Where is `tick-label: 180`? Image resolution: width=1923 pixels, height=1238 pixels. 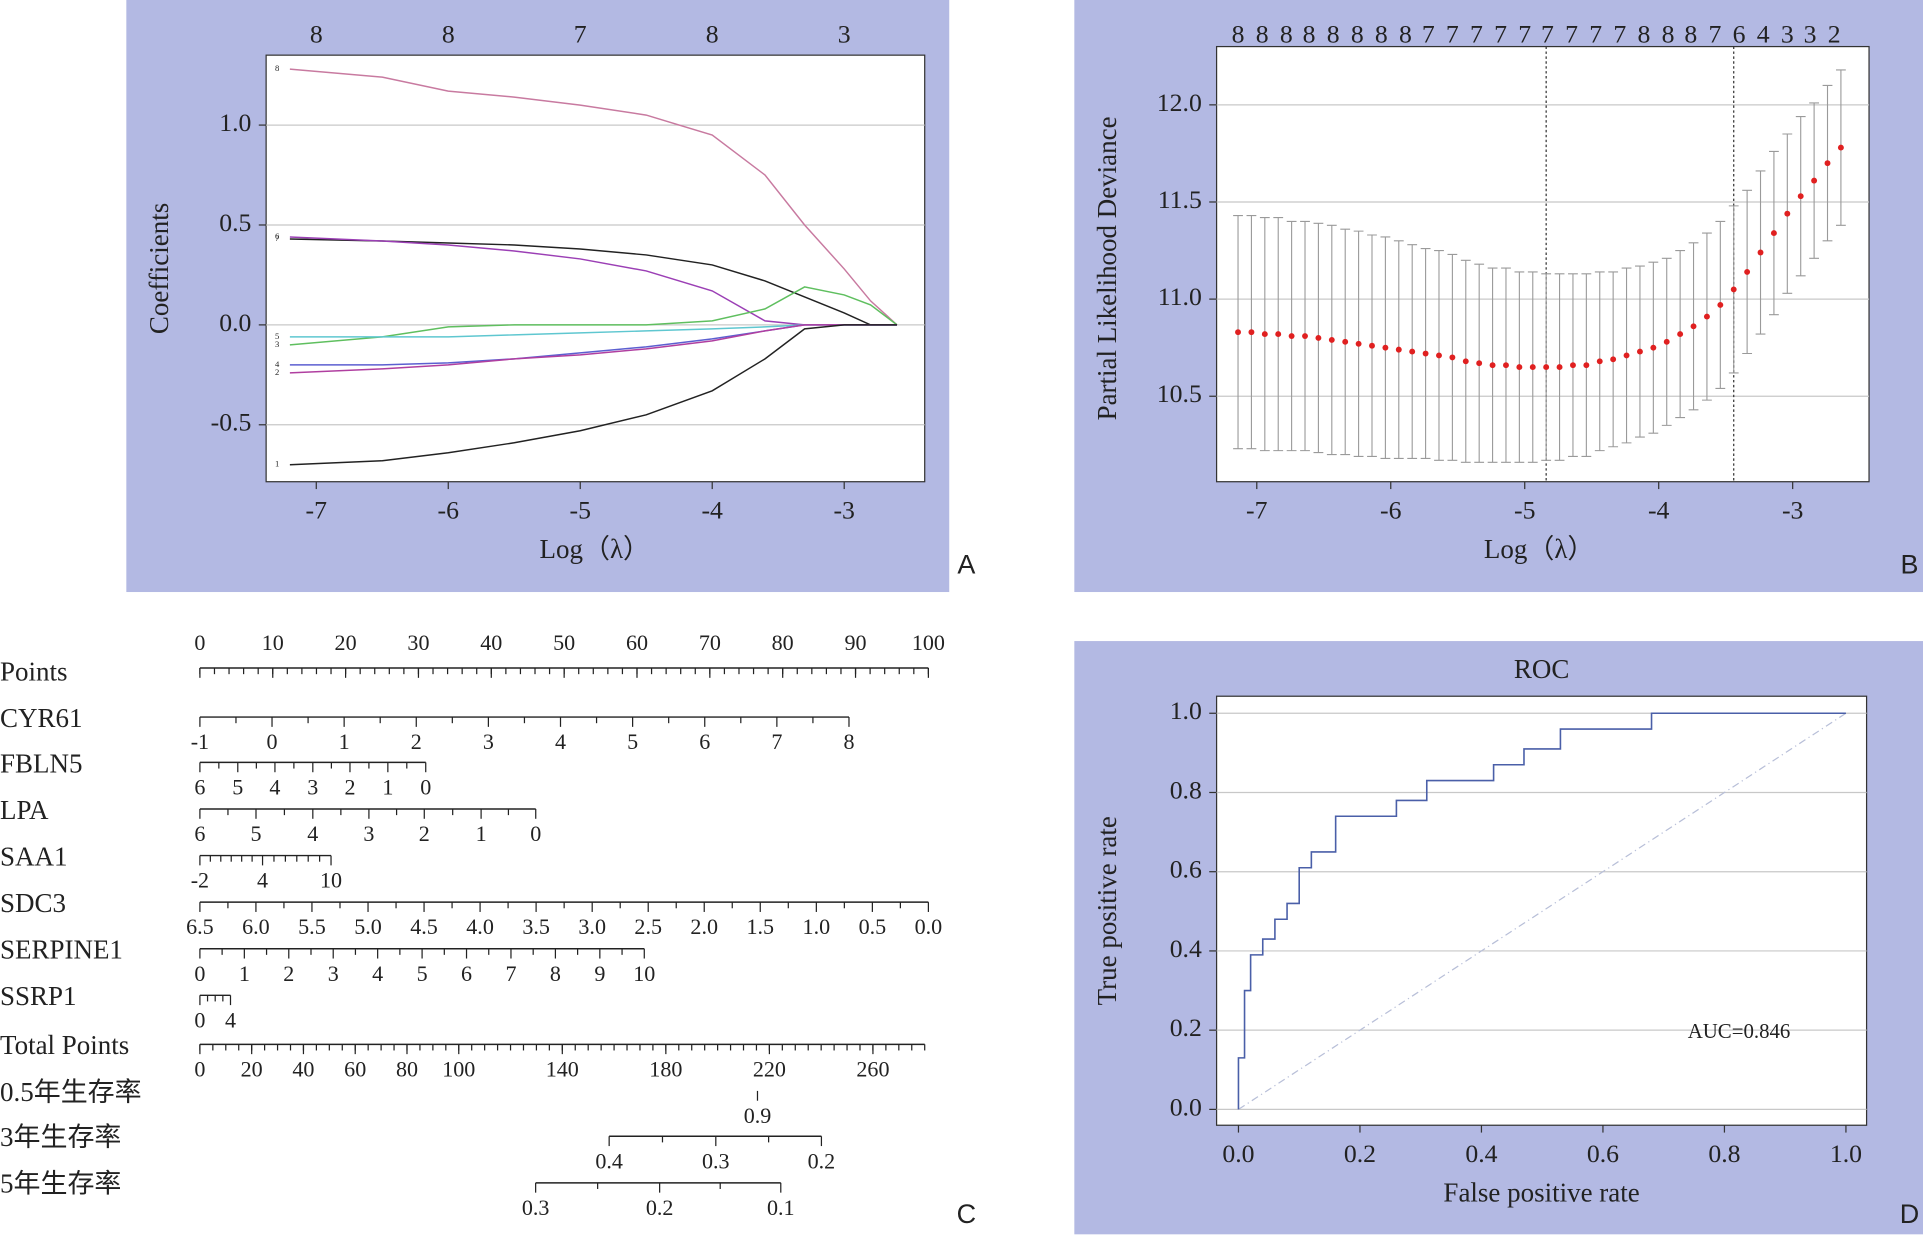
tick-label: 180 is located at coordinates (665, 1068).